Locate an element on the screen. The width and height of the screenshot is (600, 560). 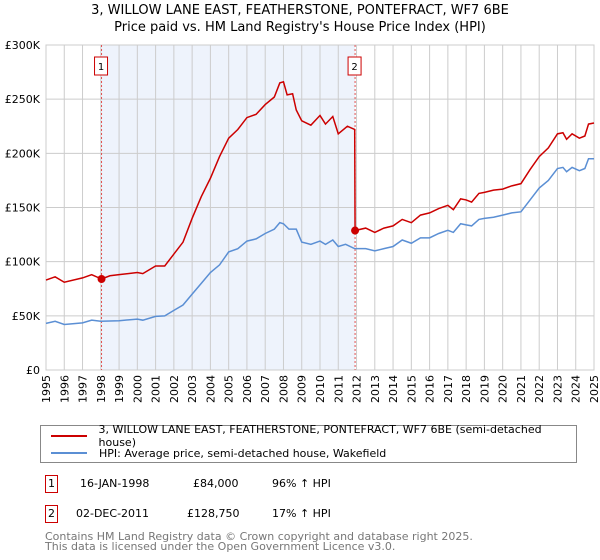
y-tick-label: £200K is located at coordinates (23, 153).